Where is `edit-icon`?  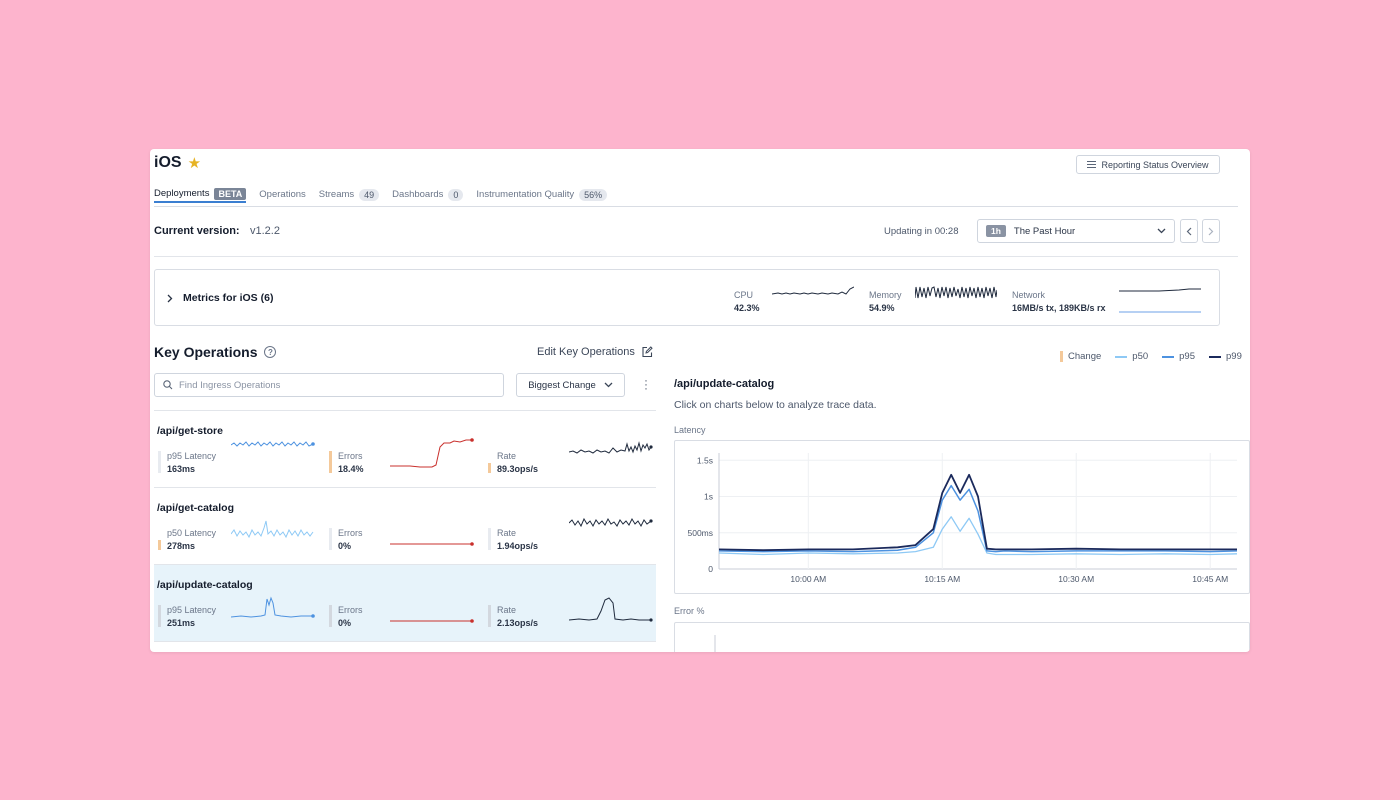 edit-icon is located at coordinates (647, 352).